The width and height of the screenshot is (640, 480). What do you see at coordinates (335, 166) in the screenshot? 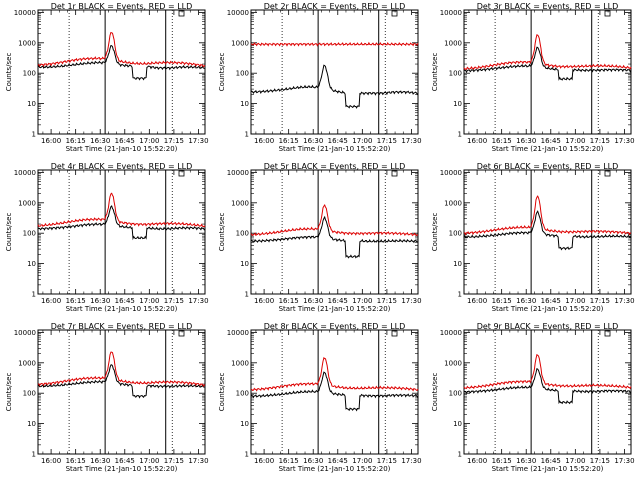
I see `chart-title: Det 5r BLACK = Events, RED = LLD` at bounding box center [335, 166].